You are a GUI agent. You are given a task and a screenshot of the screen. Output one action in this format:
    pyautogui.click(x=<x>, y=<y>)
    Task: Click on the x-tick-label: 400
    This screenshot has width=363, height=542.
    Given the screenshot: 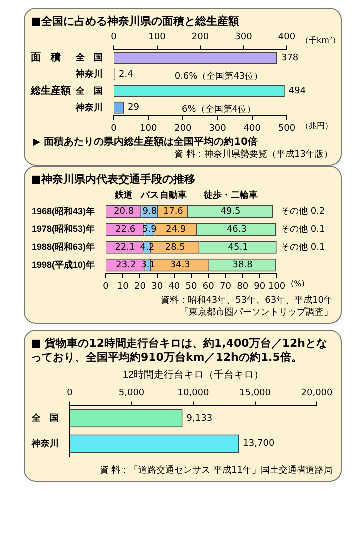 What is the action you would take?
    pyautogui.click(x=253, y=129)
    